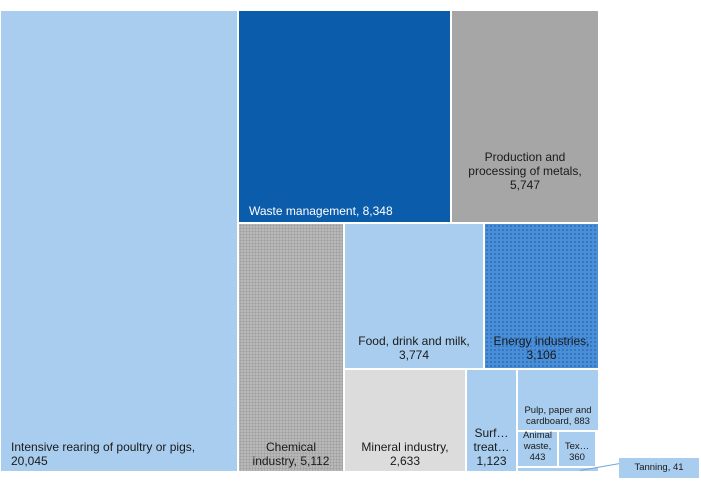  Describe the element at coordinates (558, 400) in the screenshot. I see `treemap-tile: Pulp, paper and cardboard, 883` at that location.